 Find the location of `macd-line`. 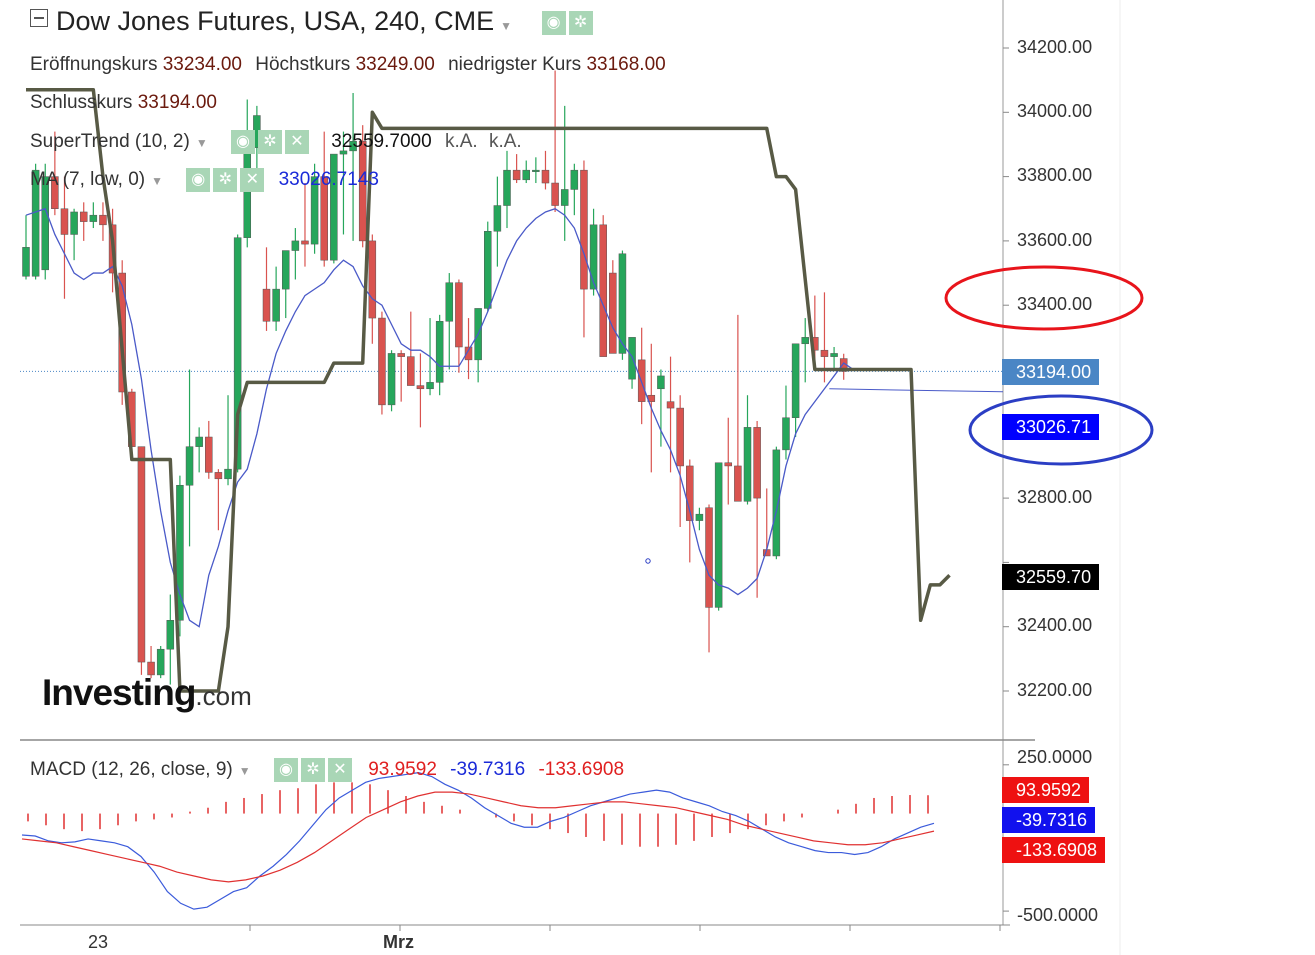

macd-line is located at coordinates (478, 840).